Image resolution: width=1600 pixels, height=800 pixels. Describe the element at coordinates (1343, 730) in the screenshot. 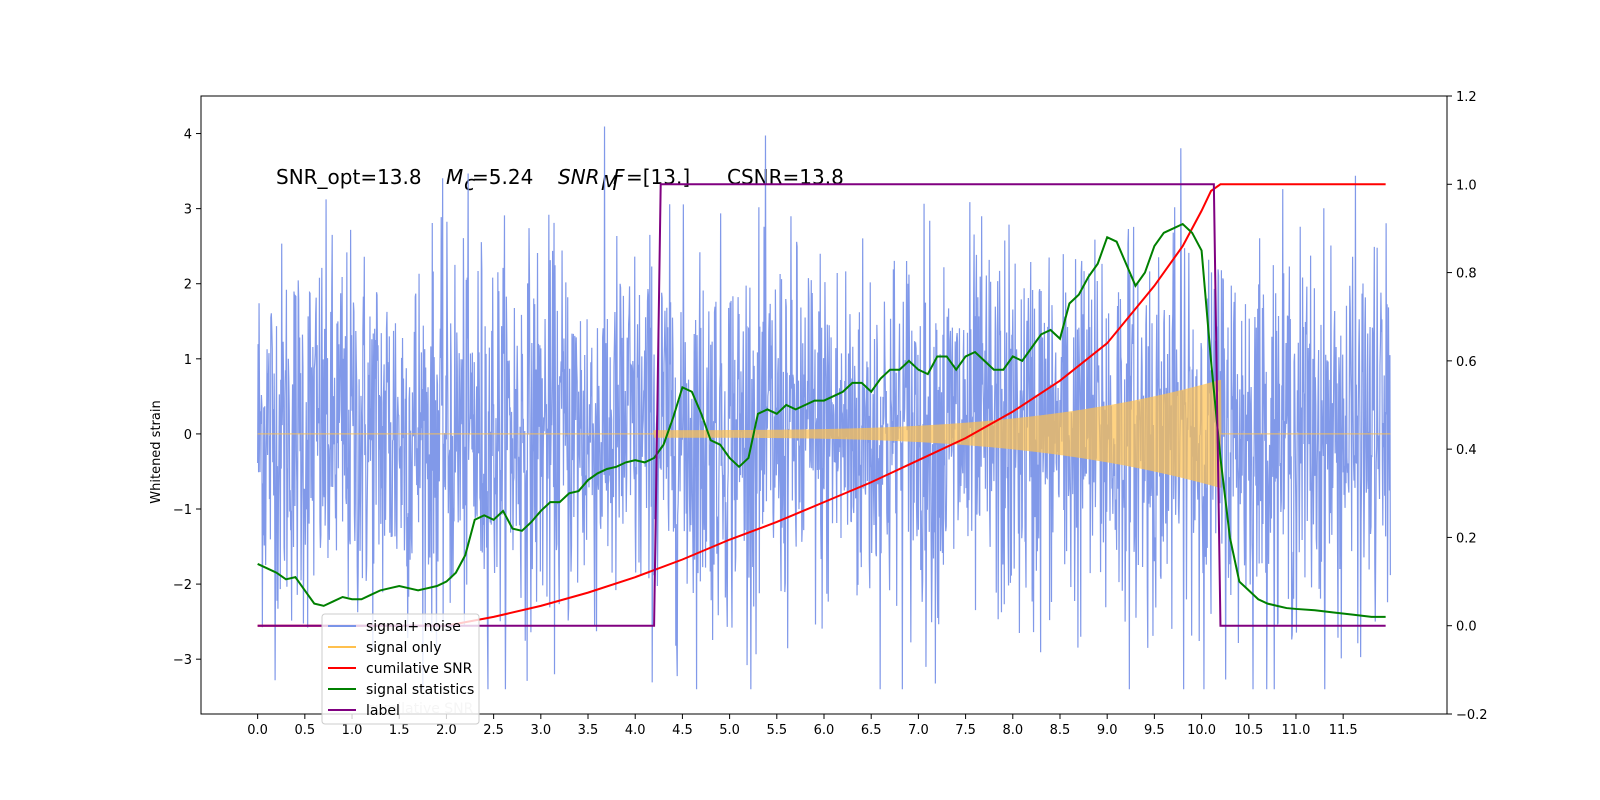

I see `x-tick-label: 11.5` at that location.